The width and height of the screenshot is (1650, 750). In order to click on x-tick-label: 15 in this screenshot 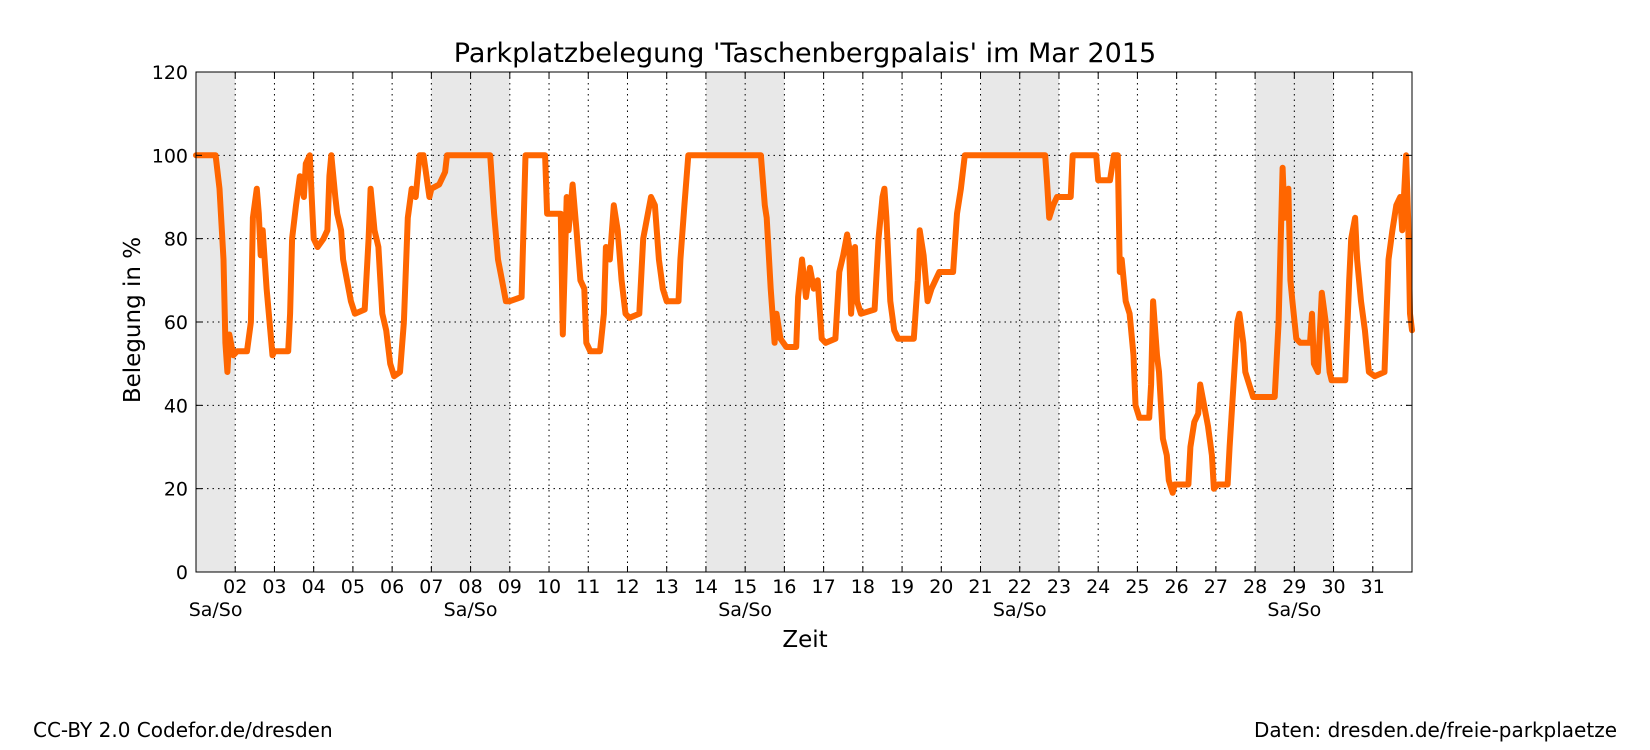, I will do `click(745, 587)`.